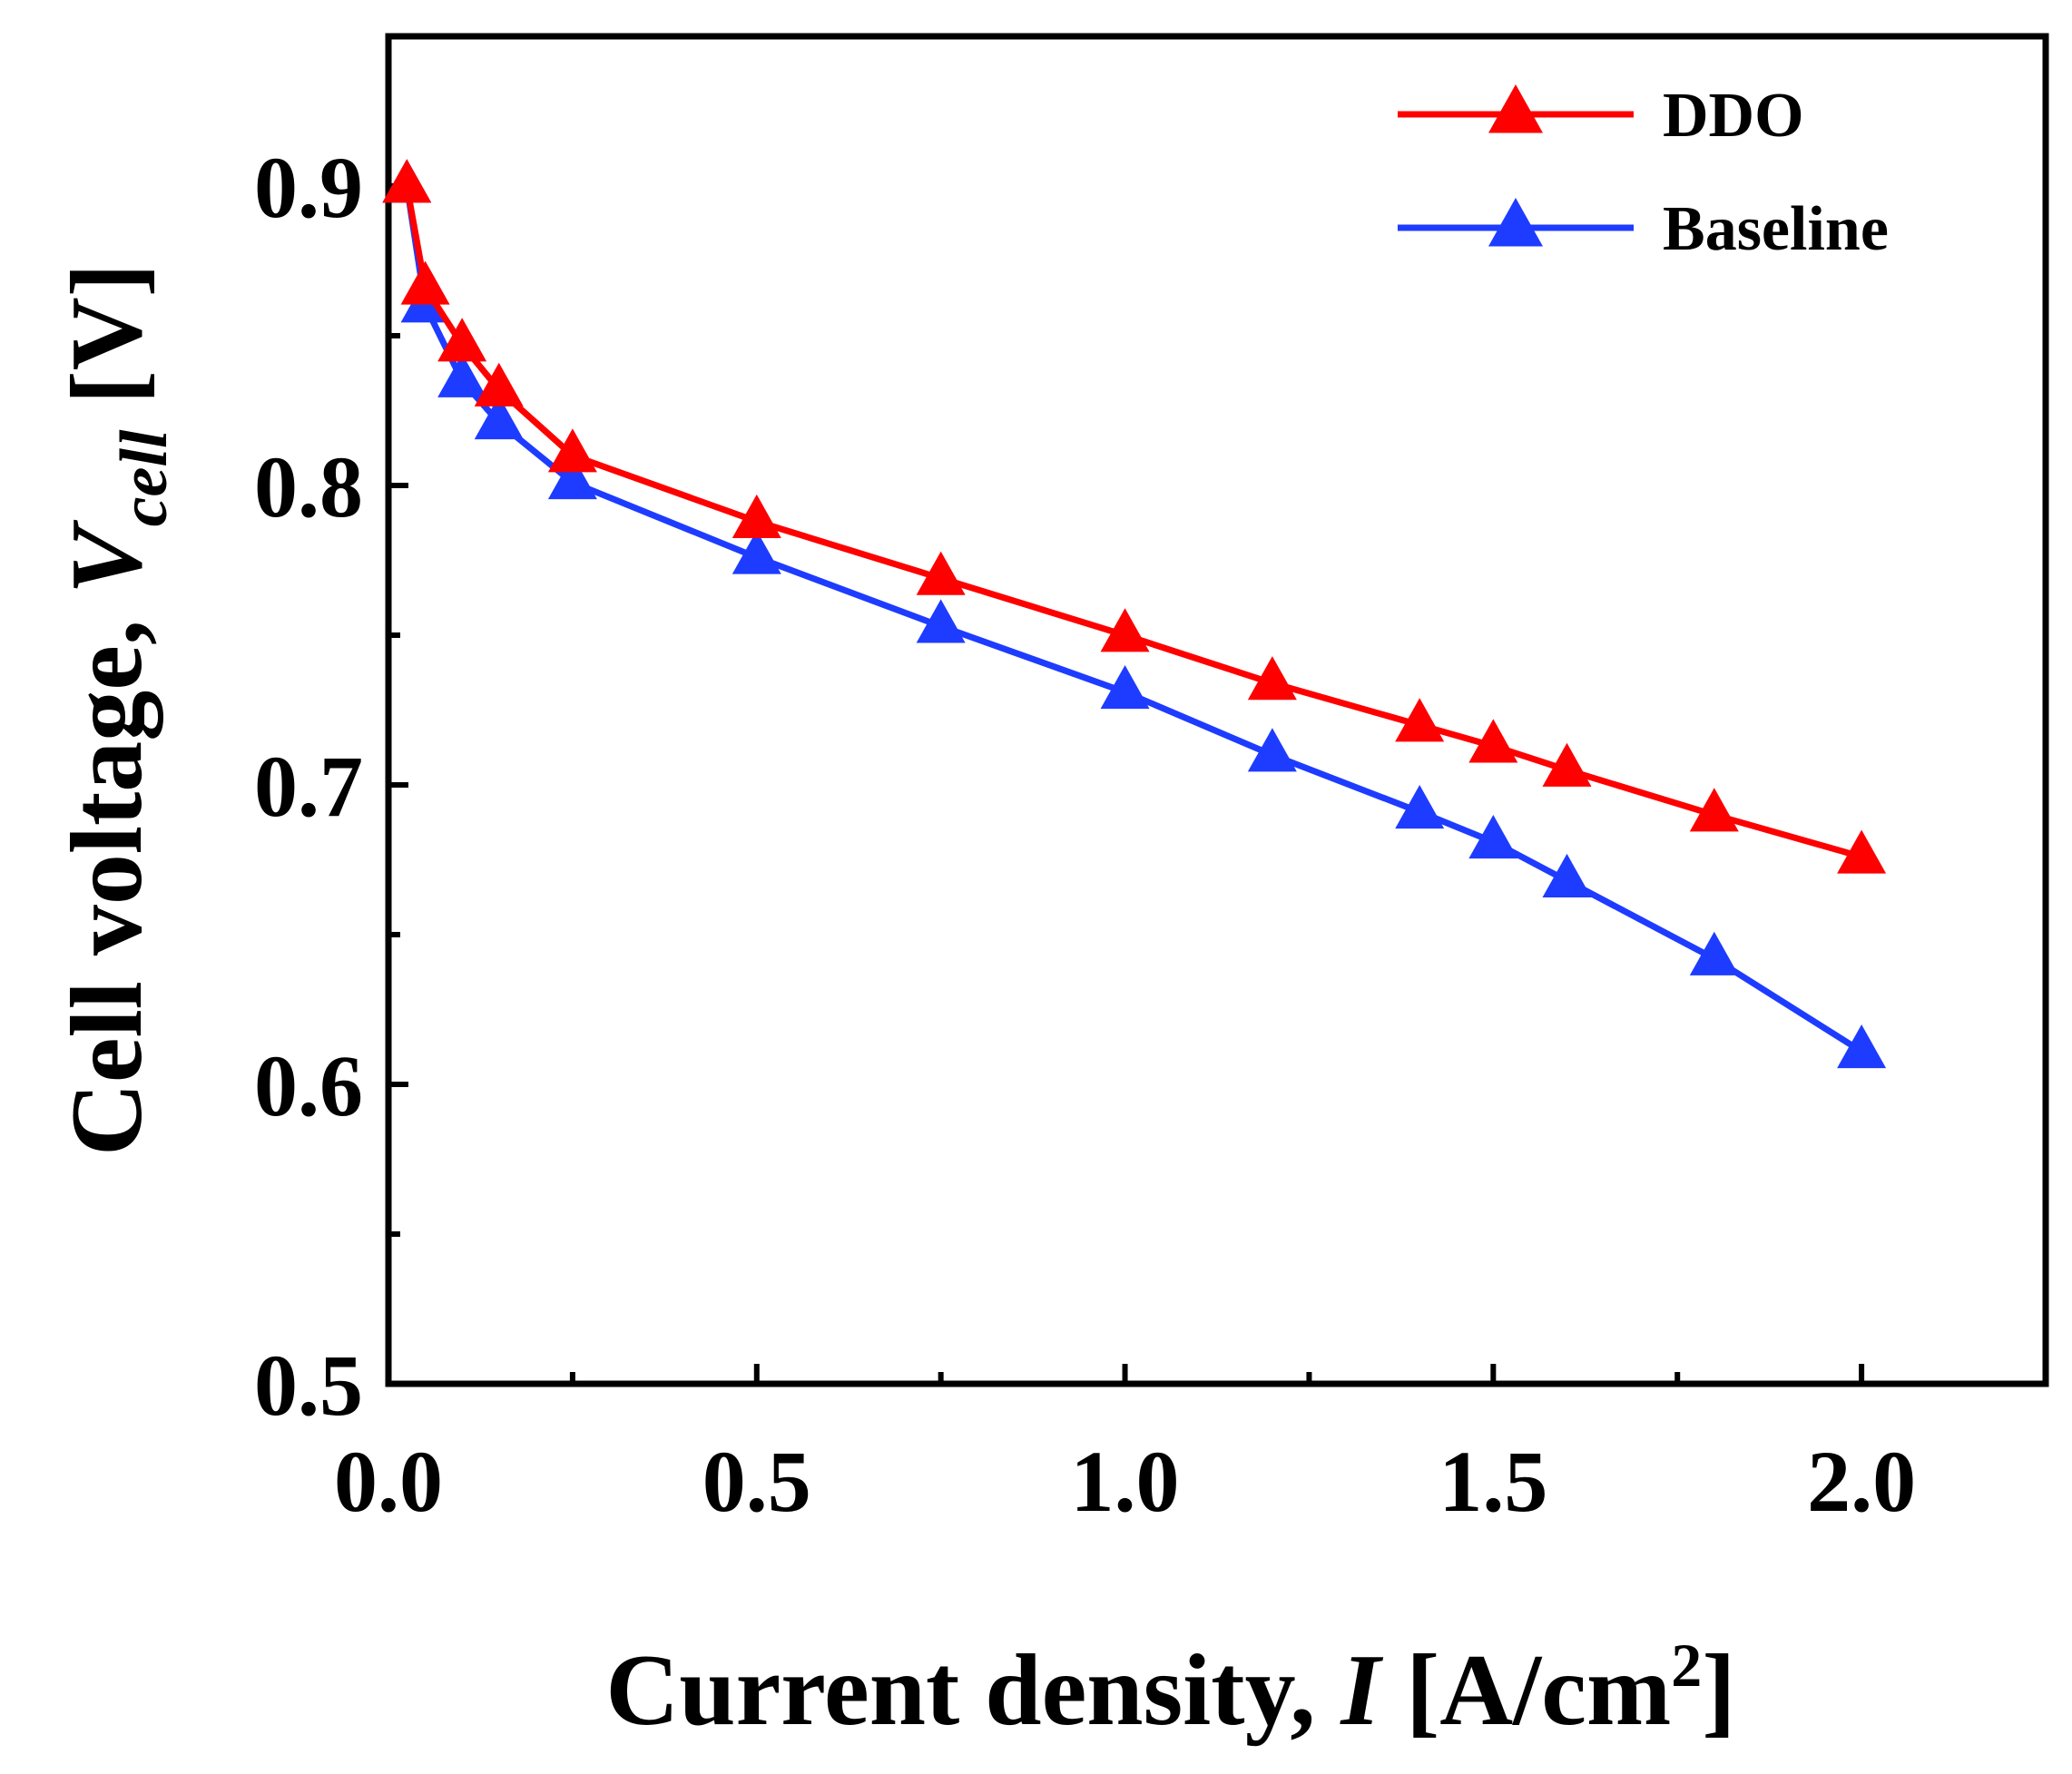 This screenshot has width=2072, height=1774. I want to click on legend-item-baseline: Baseline, so click(1643, 229).